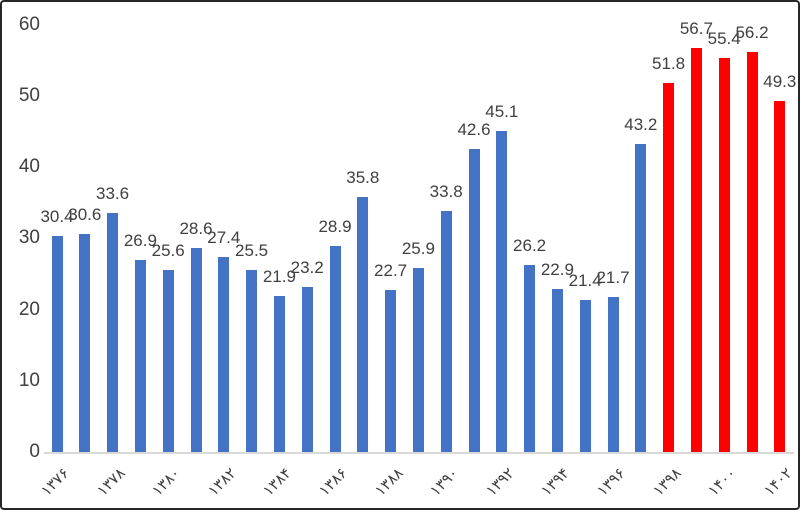  What do you see at coordinates (446, 192) in the screenshot?
I see `bar-value-label: 33.8` at bounding box center [446, 192].